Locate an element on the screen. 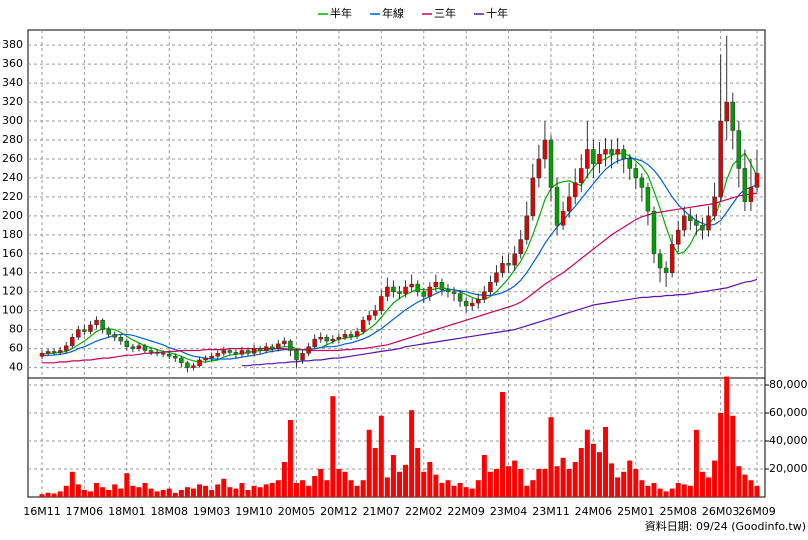 This screenshot has height=540, width=808. x-tick-label: 22M09 is located at coordinates (466, 511).